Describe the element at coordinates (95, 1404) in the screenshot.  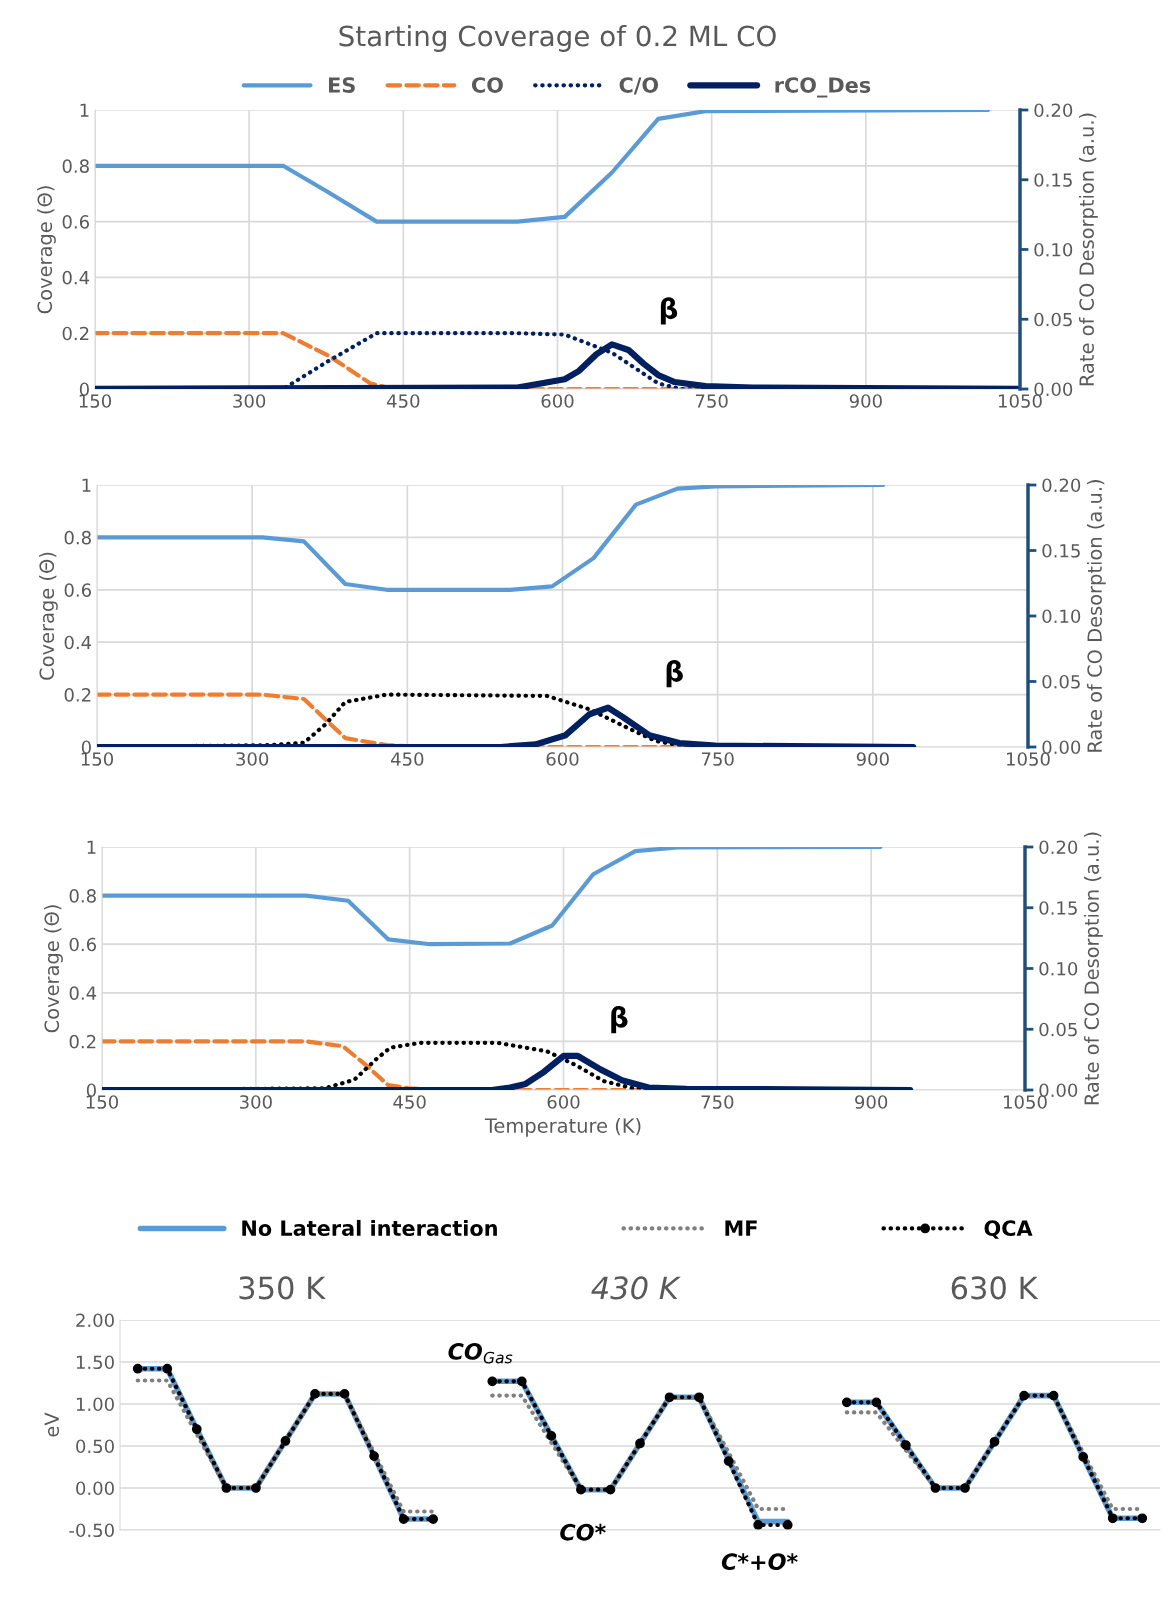
I see `y-tick-label: 1.00` at that location.